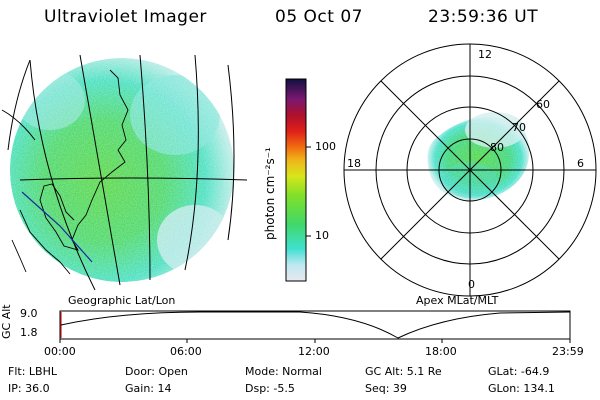 This screenshot has width=600, height=400. Describe the element at coordinates (32, 371) in the screenshot. I see `info-flt: Flt: LBHL` at that location.